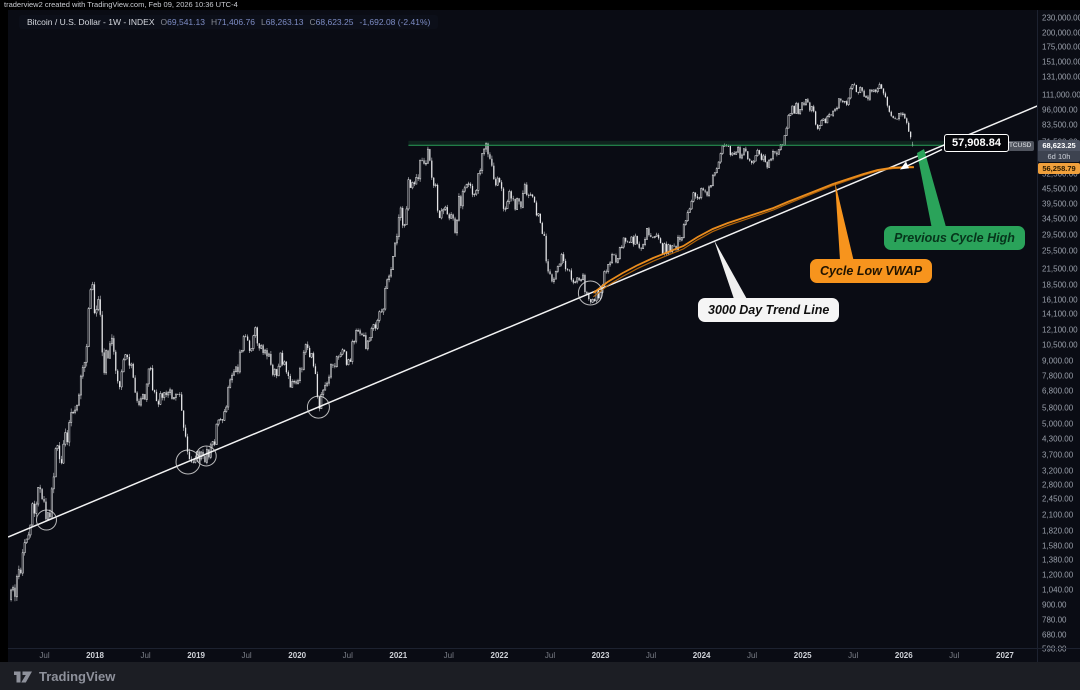  I want to click on price-axis-label: 4,300.00, so click(1058, 439).